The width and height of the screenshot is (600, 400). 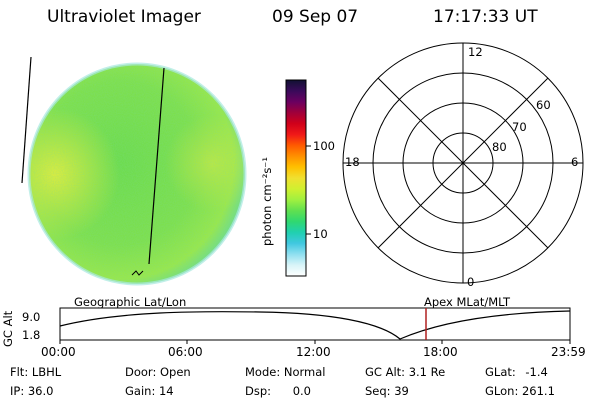 What do you see at coordinates (543, 105) in the screenshot?
I see `lat-label-60: 60` at bounding box center [543, 105].